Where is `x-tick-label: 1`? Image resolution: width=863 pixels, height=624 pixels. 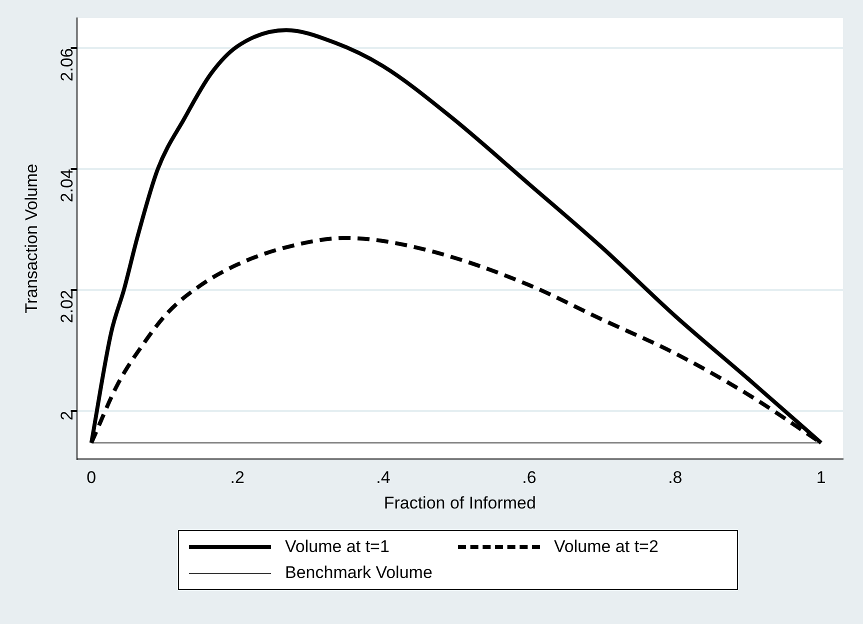 x-tick-label: 1 is located at coordinates (821, 478).